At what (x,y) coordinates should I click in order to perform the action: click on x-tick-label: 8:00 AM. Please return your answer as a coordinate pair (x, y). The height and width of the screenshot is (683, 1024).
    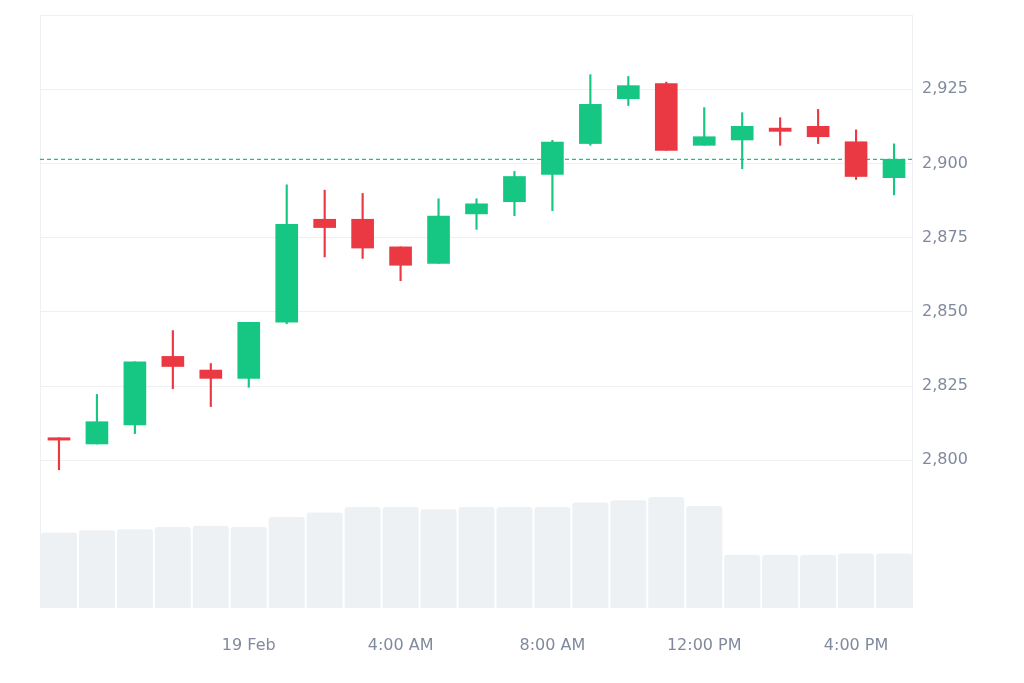
    Looking at the image, I should click on (552, 644).